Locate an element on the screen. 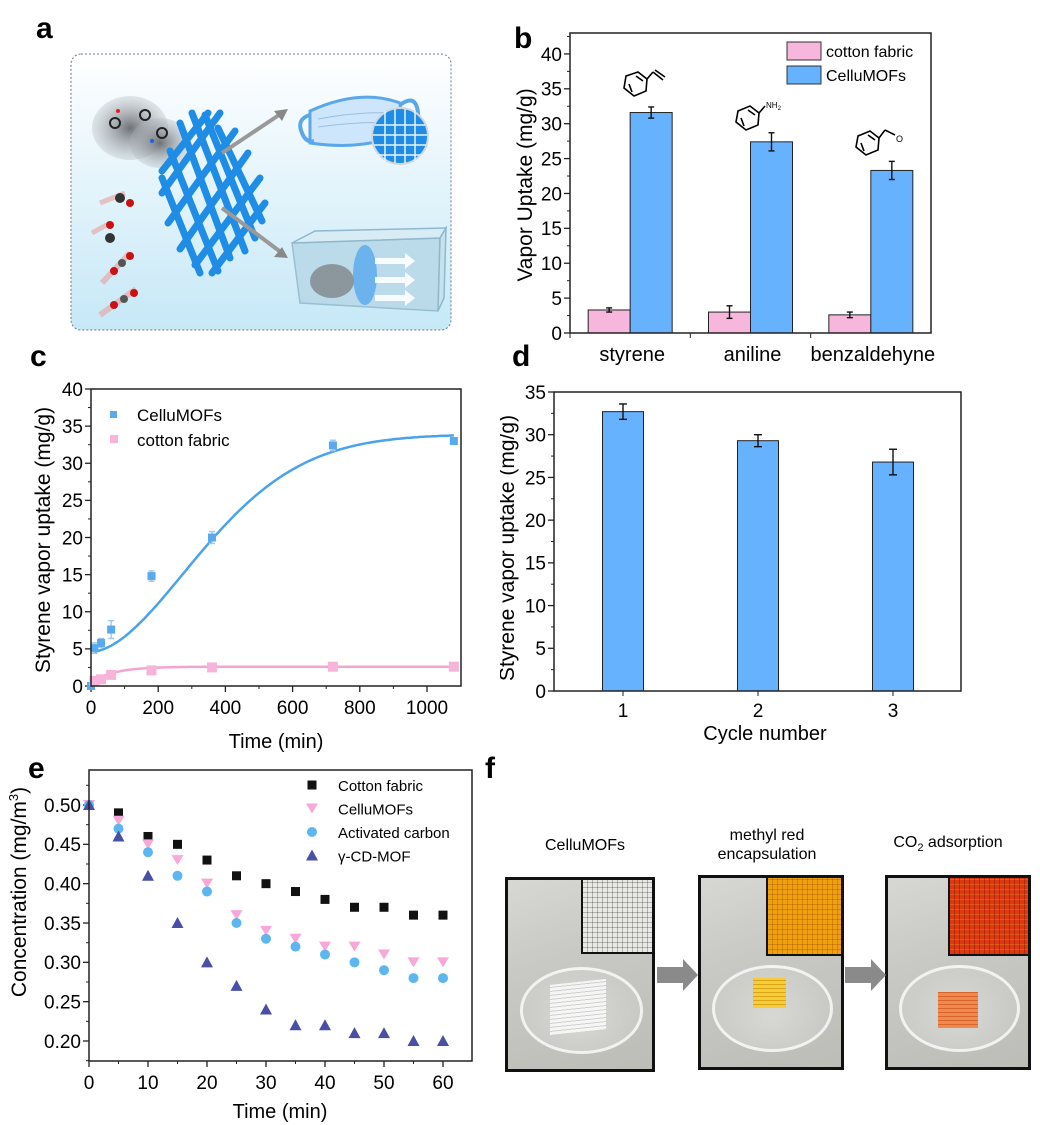 Image resolution: width=1040 pixels, height=1125 pixels. chart-c-y-tick-label: 25 is located at coordinates (72, 501).